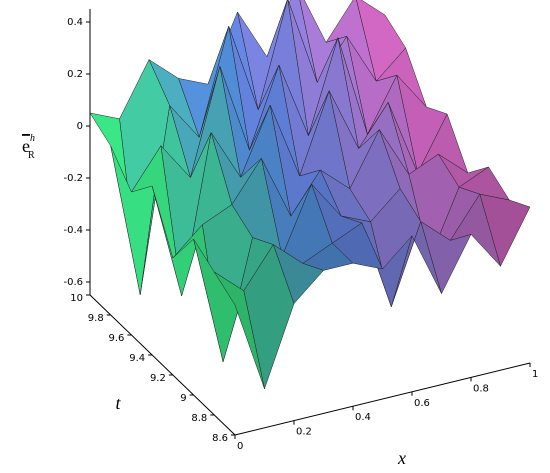 The image size is (550, 473). Describe the element at coordinates (118, 403) in the screenshot. I see `y-axis-label: t` at that location.